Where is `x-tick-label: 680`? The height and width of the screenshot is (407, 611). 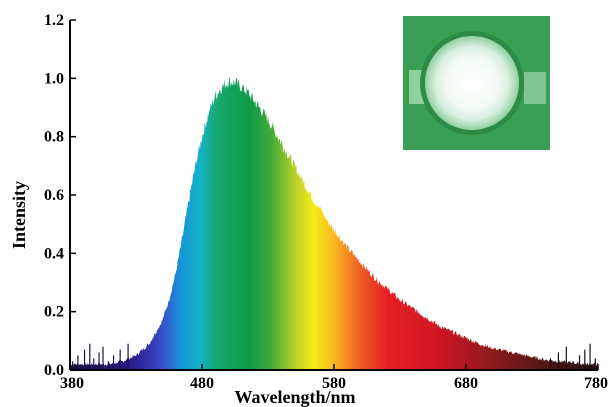 x-tick-label: 680 is located at coordinates (466, 383).